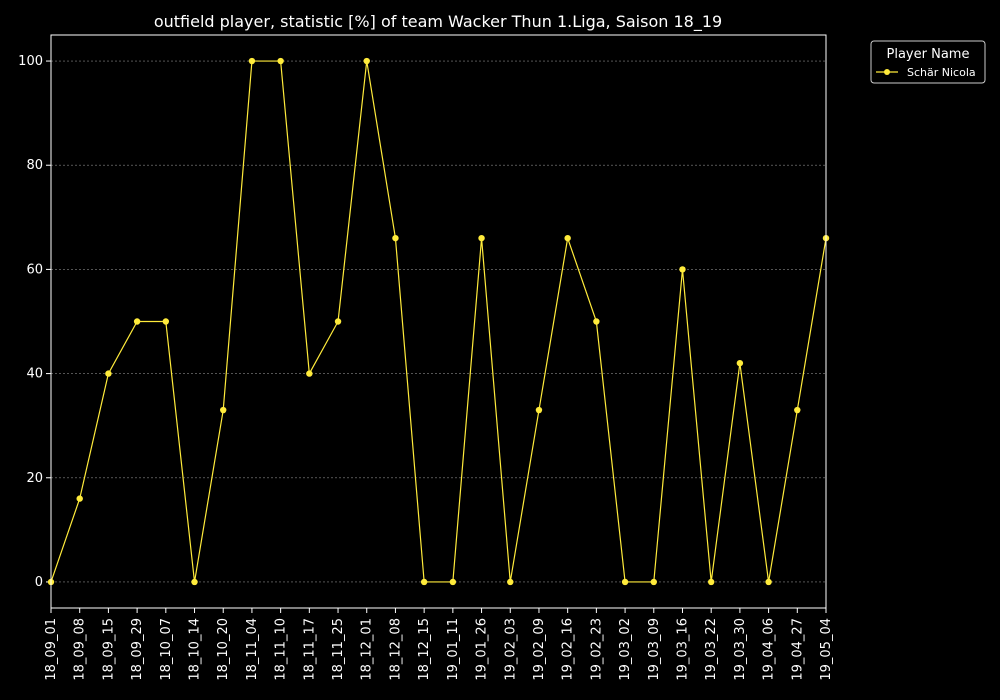 The height and width of the screenshot is (700, 1000). What do you see at coordinates (539, 649) in the screenshot?
I see `x-tick-label: 19_02_09` at bounding box center [539, 649].